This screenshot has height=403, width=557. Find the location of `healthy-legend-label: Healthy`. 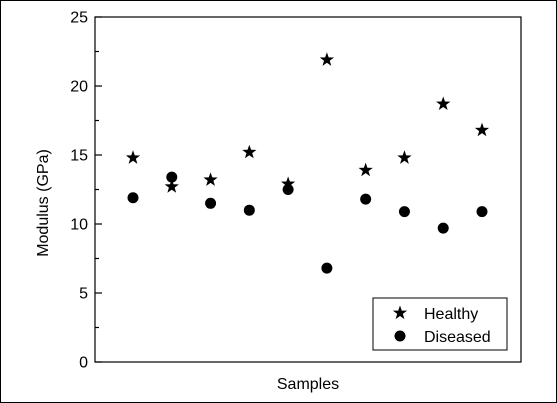

healthy-legend-label: Healthy is located at coordinates (451, 314).